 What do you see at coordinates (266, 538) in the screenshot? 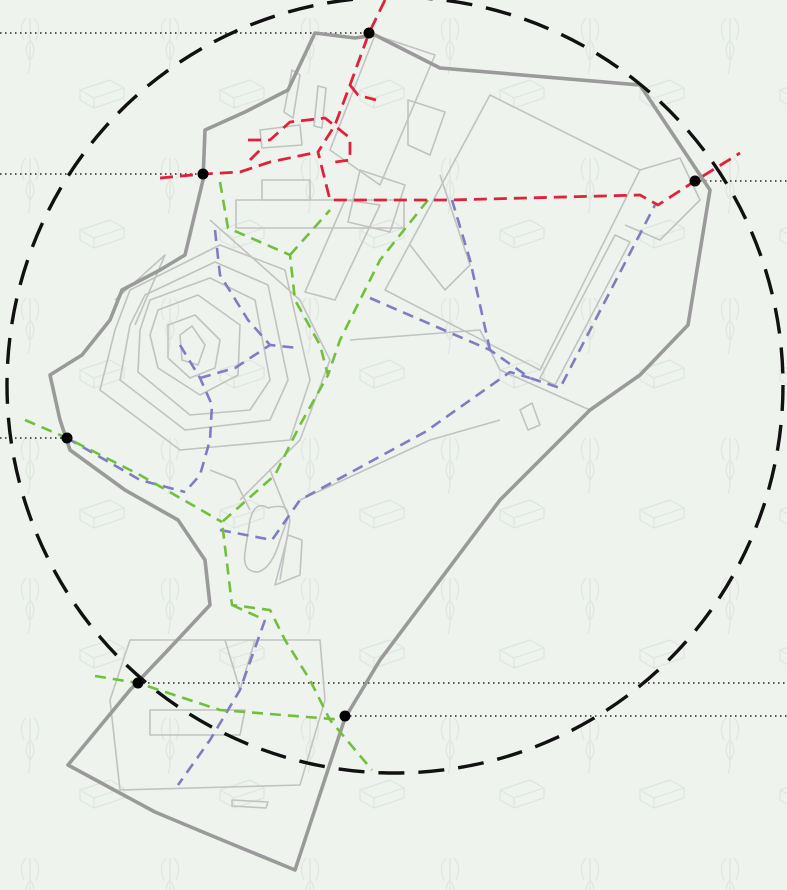
I see `pond-outline` at bounding box center [266, 538].